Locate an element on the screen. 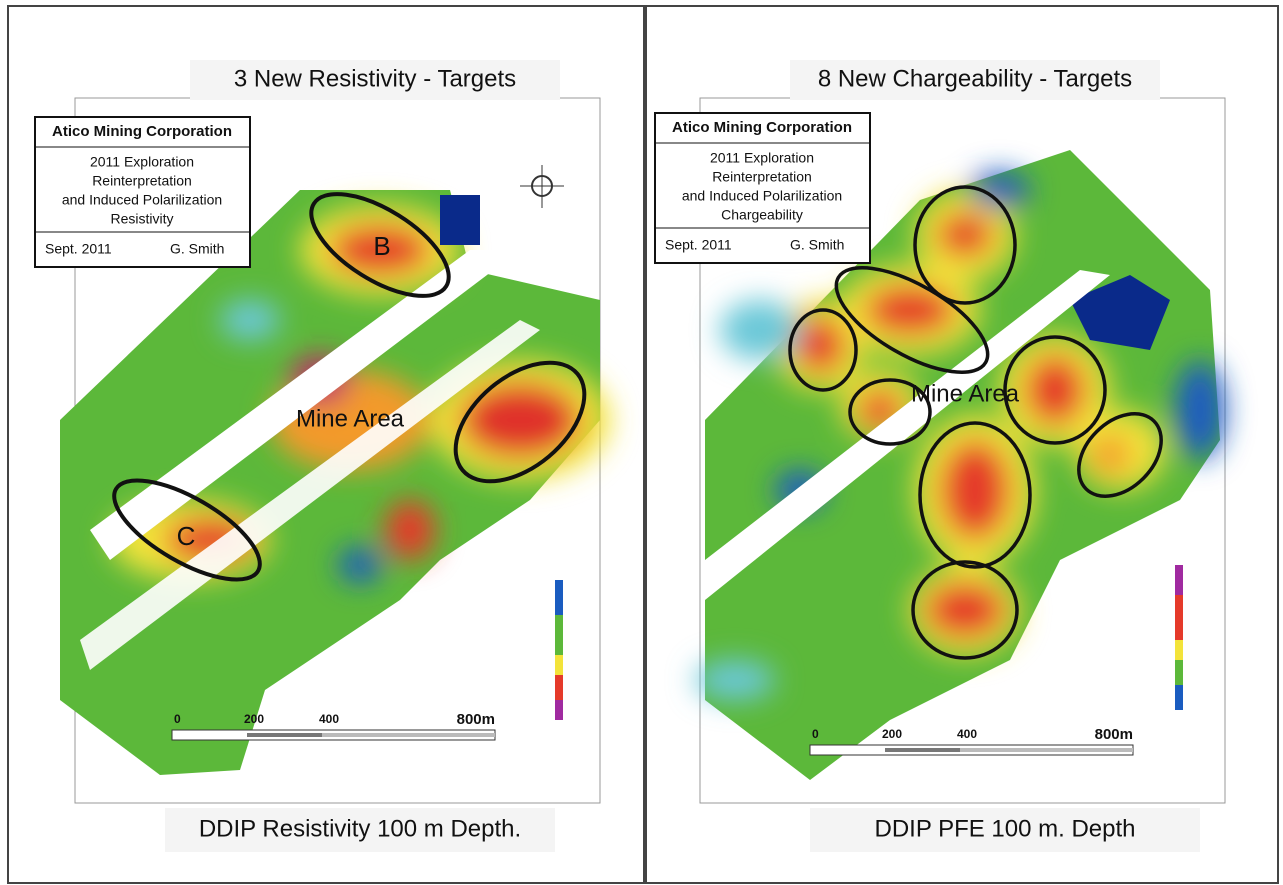 The height and width of the screenshot is (885, 1283). panel-caption: DDIP PFE 100 m. Depth is located at coordinates (1005, 828).